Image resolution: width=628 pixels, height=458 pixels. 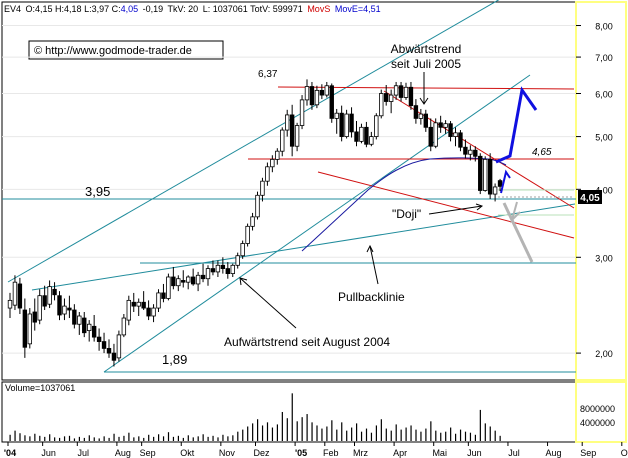 What do you see at coordinates (187, 453) in the screenshot?
I see `x-tick-label: Okt` at bounding box center [187, 453].